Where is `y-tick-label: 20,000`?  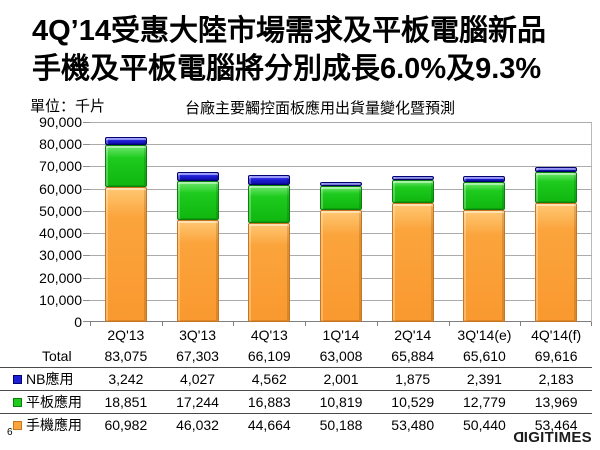 y-tick-label: 20,000 is located at coordinates (60, 277).